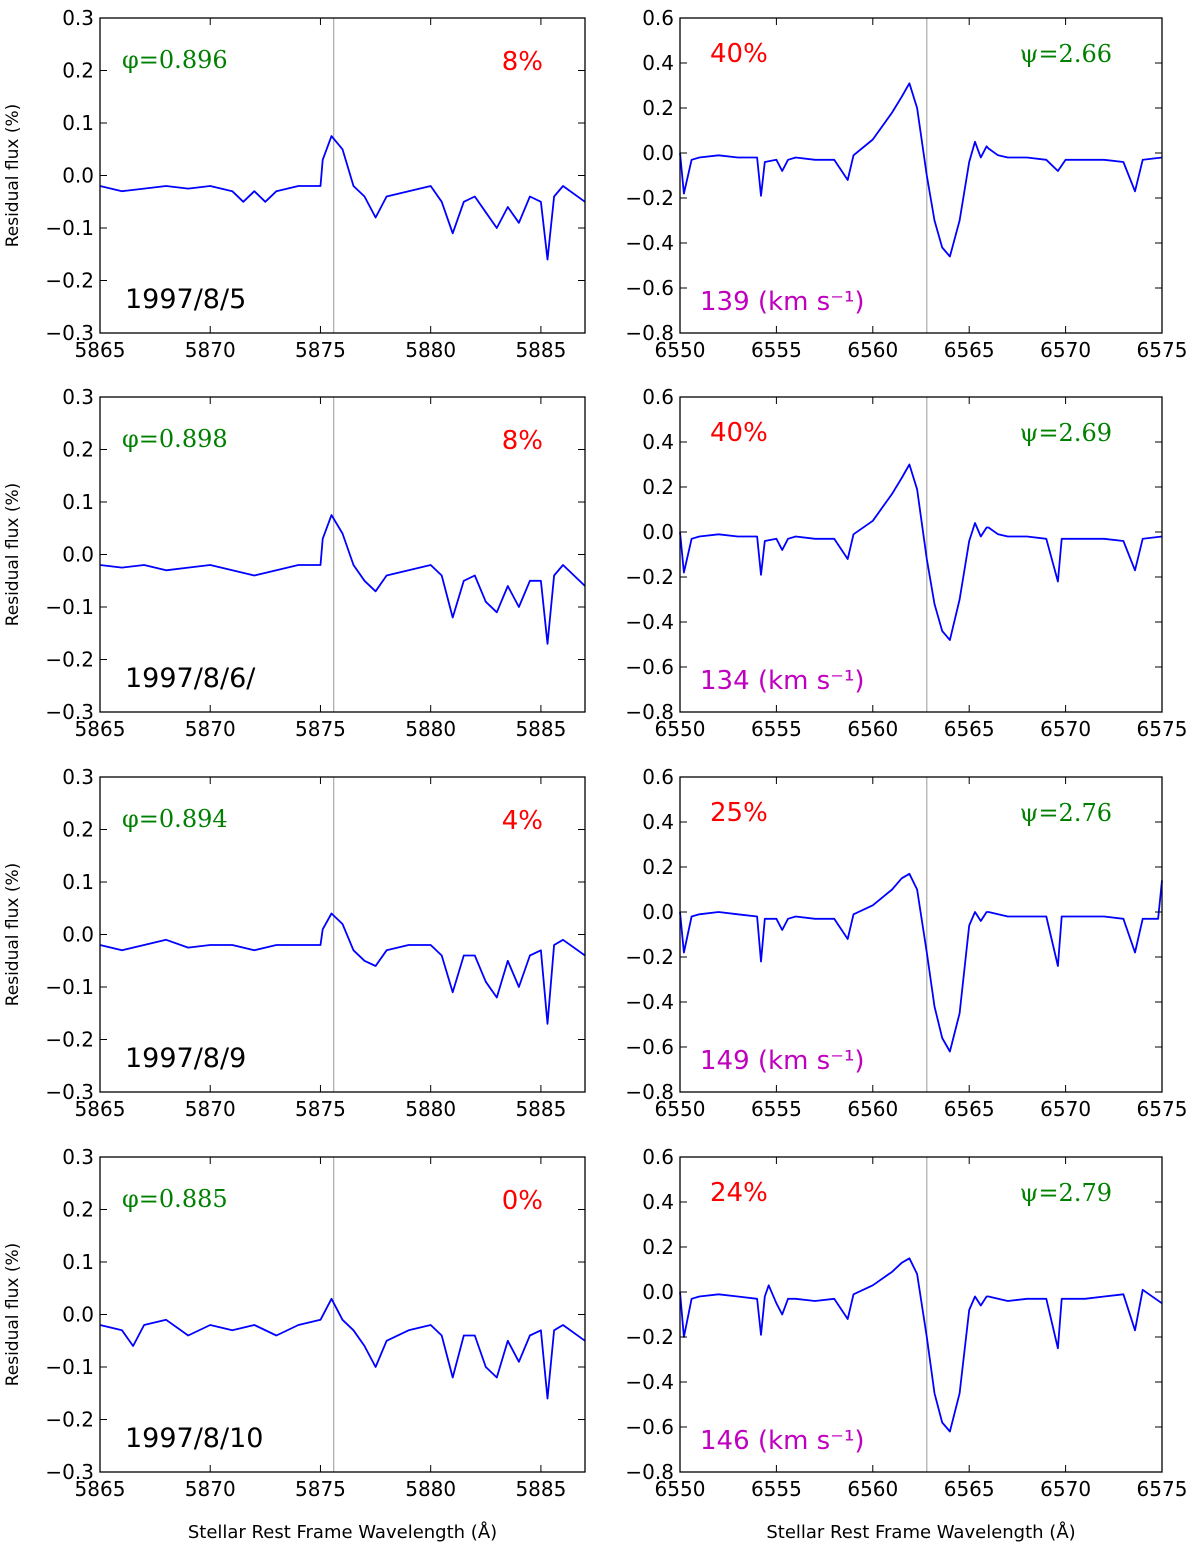 The height and width of the screenshot is (1548, 1200). What do you see at coordinates (1066, 1193) in the screenshot?
I see `phase-annotation: ψ=2.79` at bounding box center [1066, 1193].